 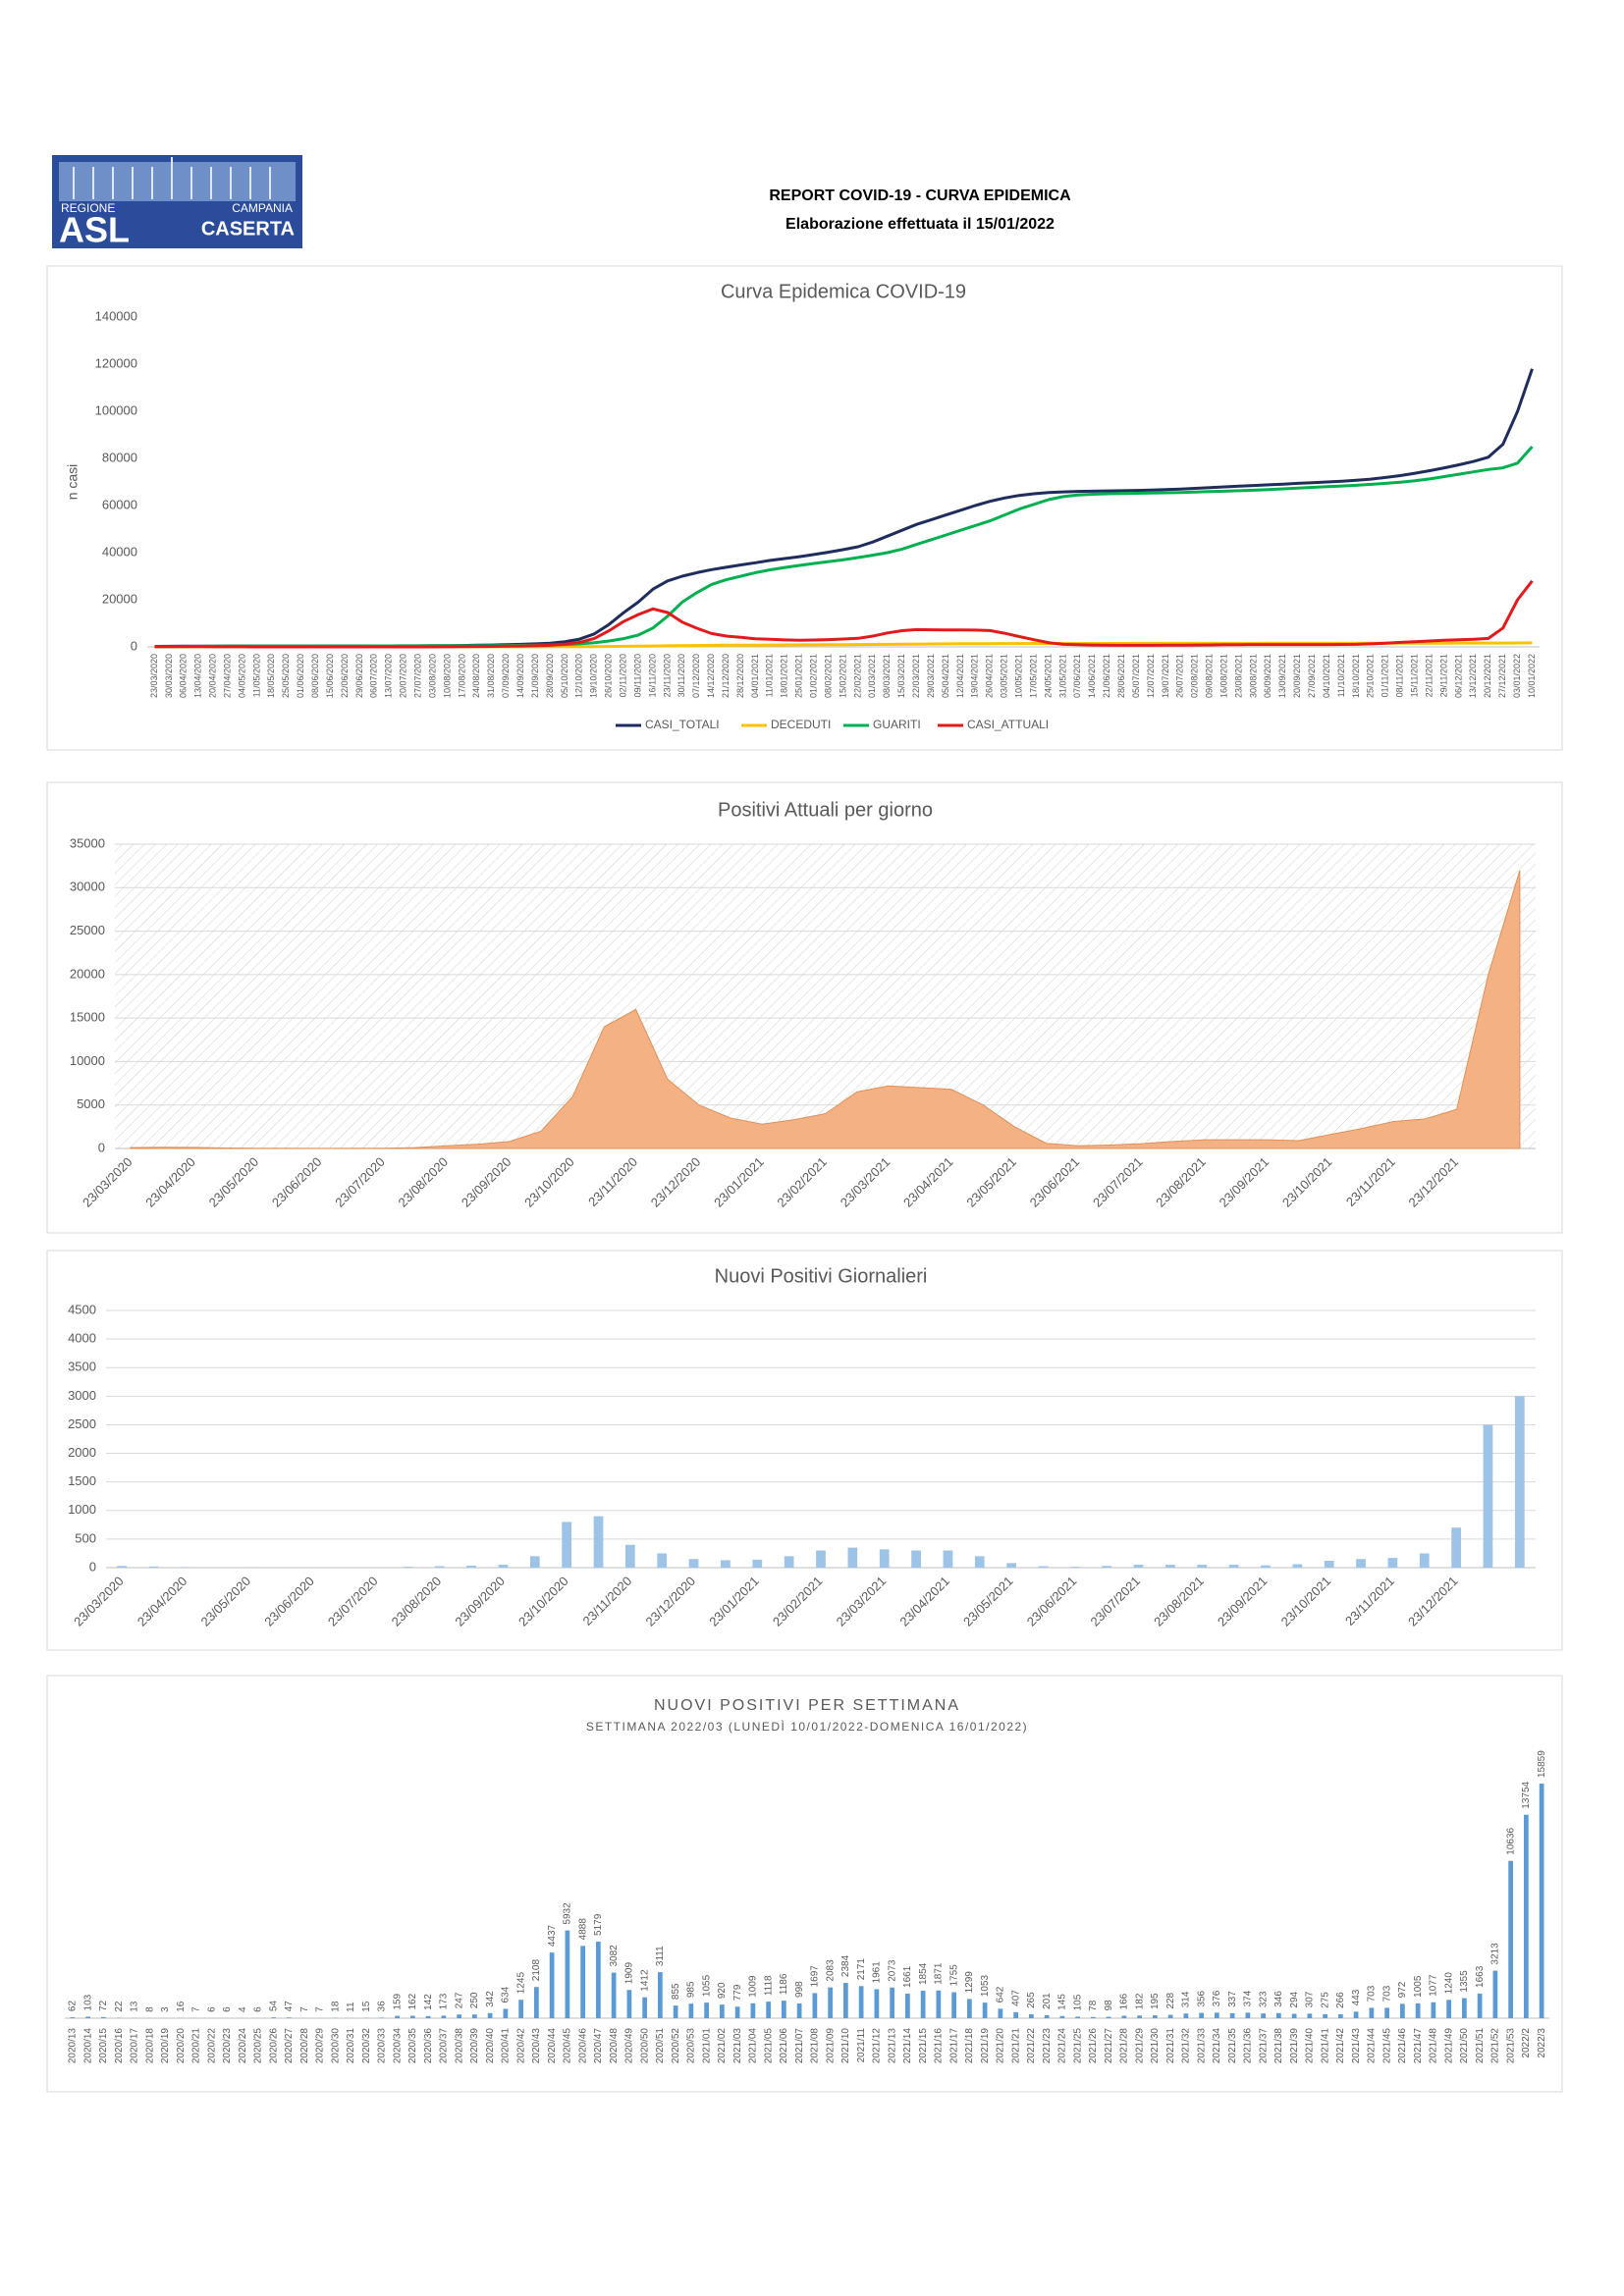 What do you see at coordinates (629, 2046) in the screenshot?
I see `x-tick-label: 2020/49` at bounding box center [629, 2046].